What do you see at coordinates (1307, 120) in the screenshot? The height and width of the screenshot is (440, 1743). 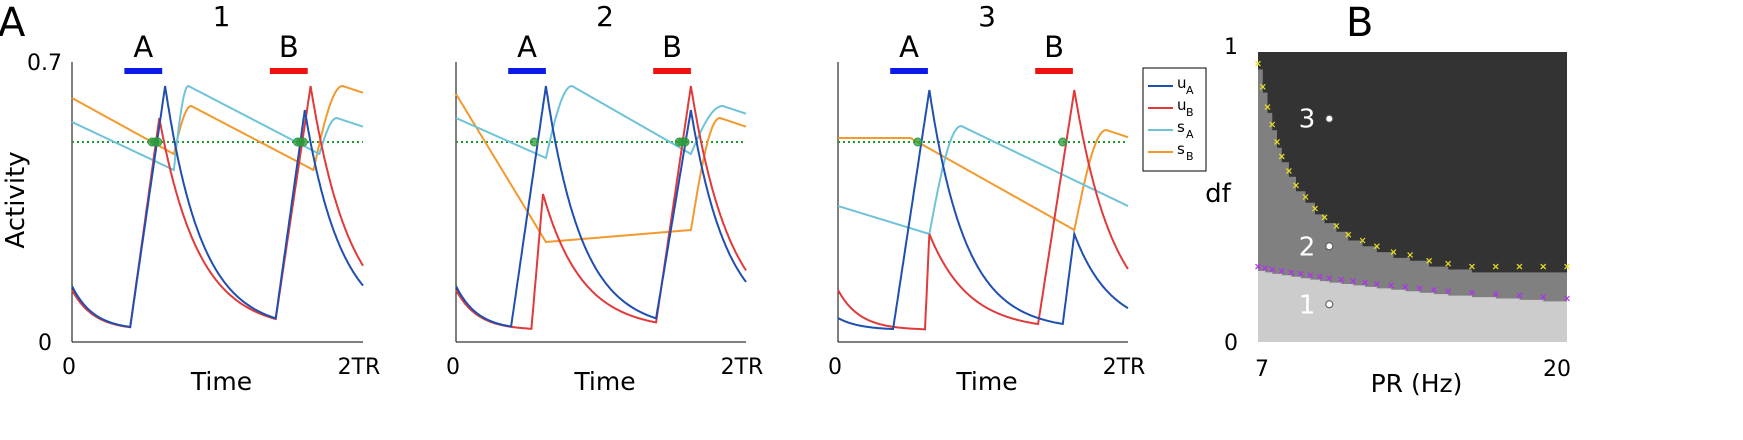 I see `point-3-label: 3` at bounding box center [1307, 120].